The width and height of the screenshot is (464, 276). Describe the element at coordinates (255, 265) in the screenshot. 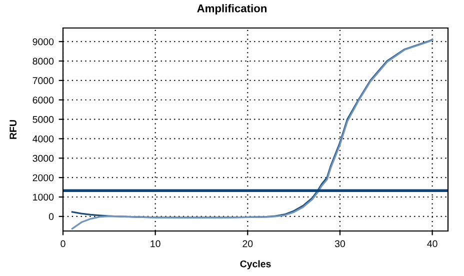

I see `x-axis-title: Cycles` at that location.